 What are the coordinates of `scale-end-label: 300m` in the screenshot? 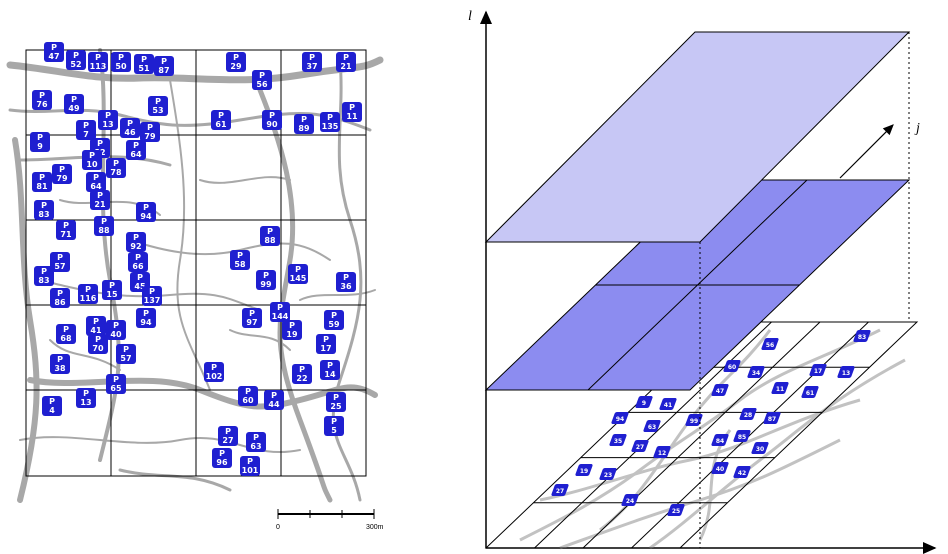 It's located at (375, 527).